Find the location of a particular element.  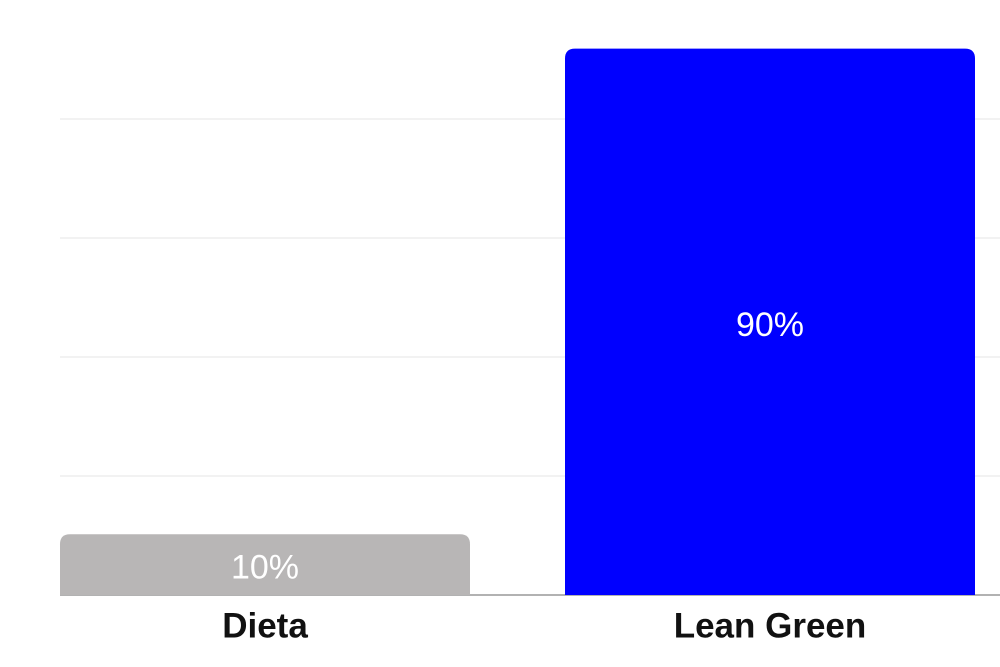

x-tick-label: Dieta is located at coordinates (265, 625).